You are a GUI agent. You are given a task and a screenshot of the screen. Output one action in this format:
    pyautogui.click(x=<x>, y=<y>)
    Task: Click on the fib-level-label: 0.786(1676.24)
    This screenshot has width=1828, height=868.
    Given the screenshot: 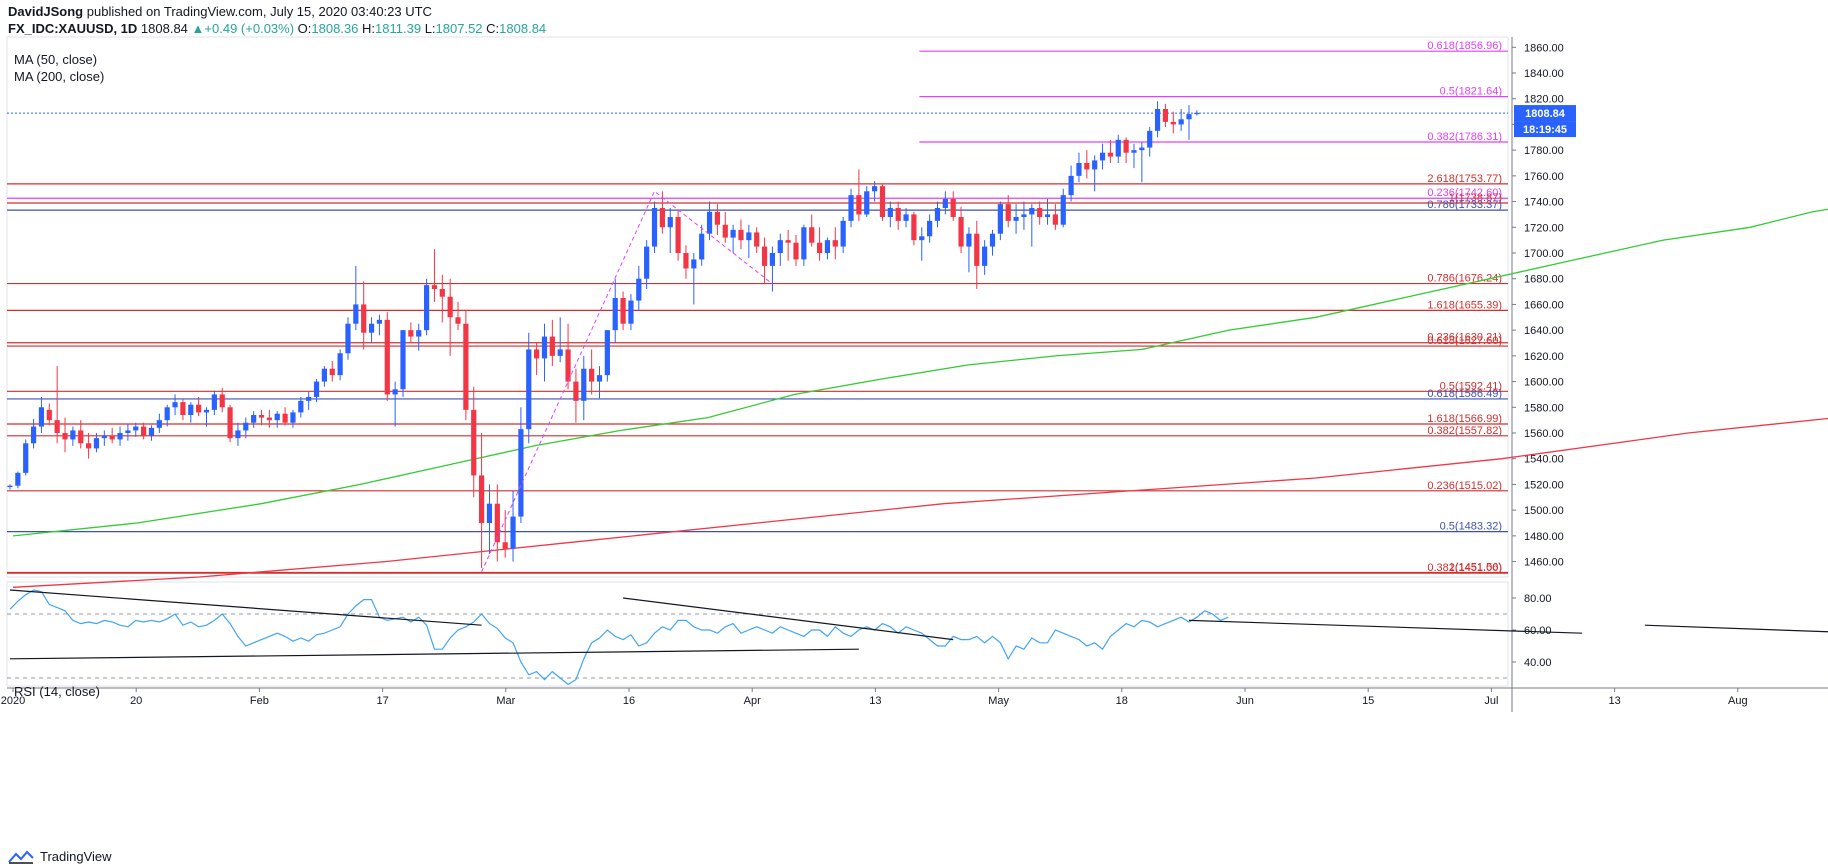 What is the action you would take?
    pyautogui.click(x=1464, y=279)
    